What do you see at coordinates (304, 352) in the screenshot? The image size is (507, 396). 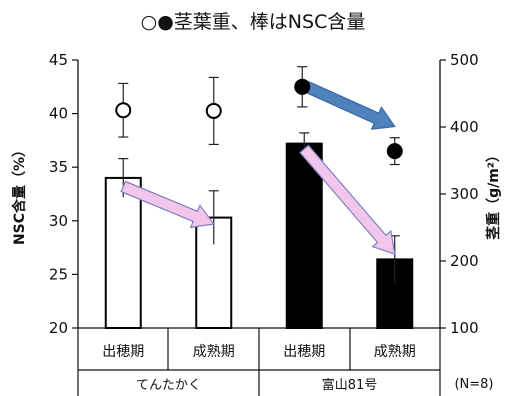 I see `category-label-2: 出穂期` at bounding box center [304, 352].